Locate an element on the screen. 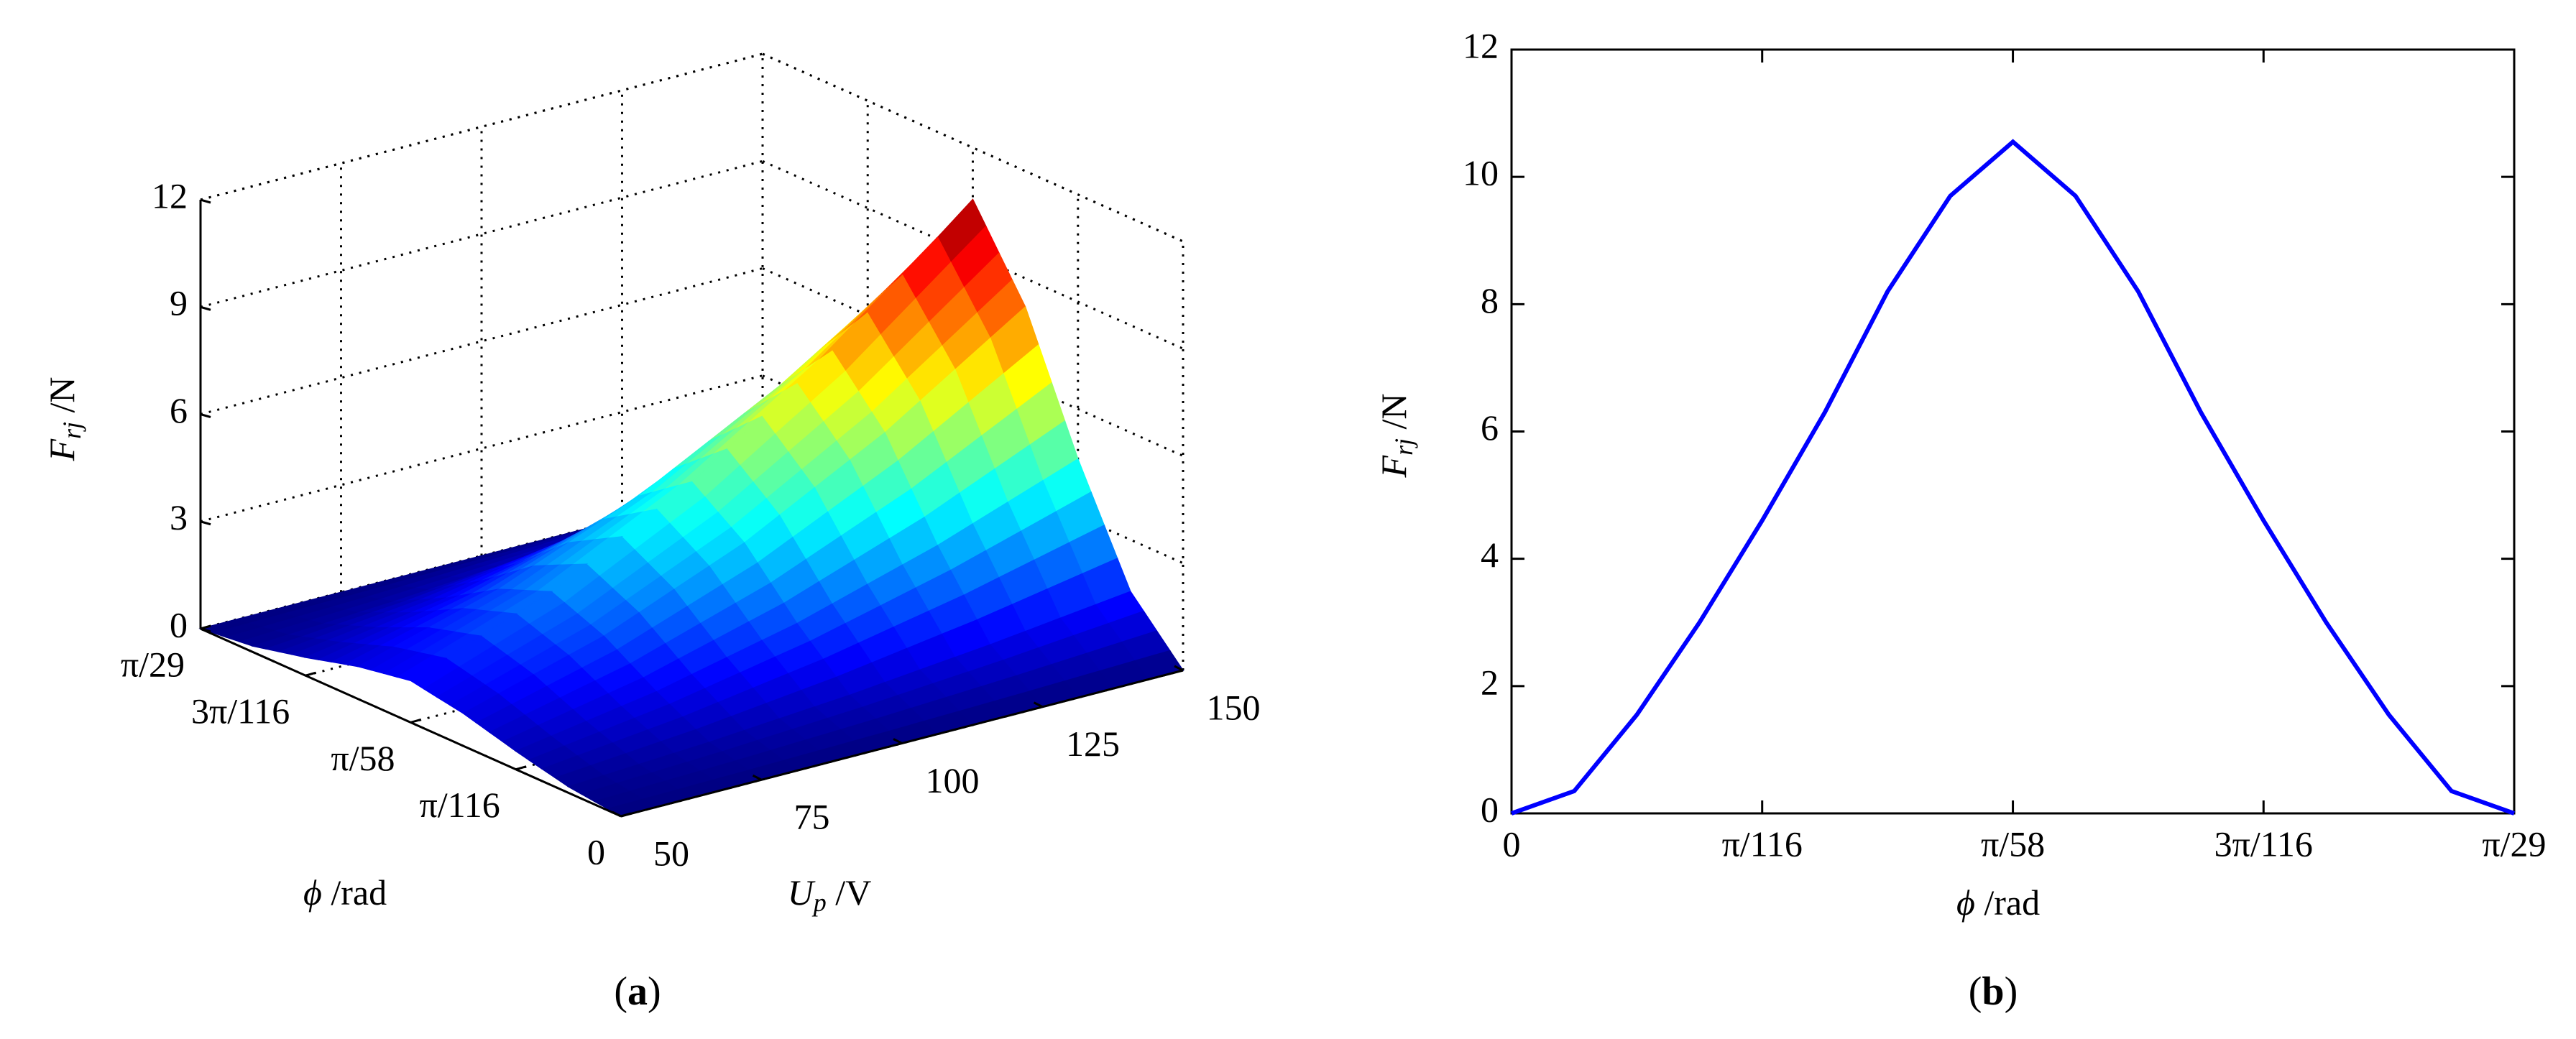 The width and height of the screenshot is (2576, 1039). z-axis-label: Frj /N is located at coordinates (64, 419).